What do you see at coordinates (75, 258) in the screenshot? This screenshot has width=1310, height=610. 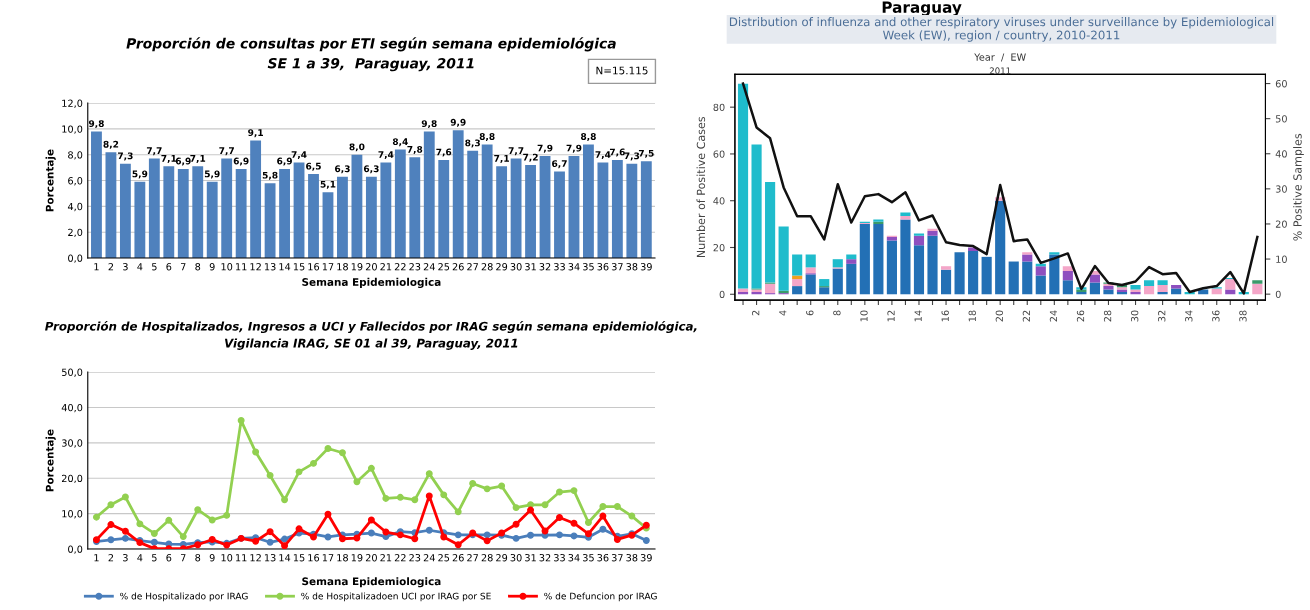 I see `y-tick-label: 0,0` at bounding box center [75, 258].